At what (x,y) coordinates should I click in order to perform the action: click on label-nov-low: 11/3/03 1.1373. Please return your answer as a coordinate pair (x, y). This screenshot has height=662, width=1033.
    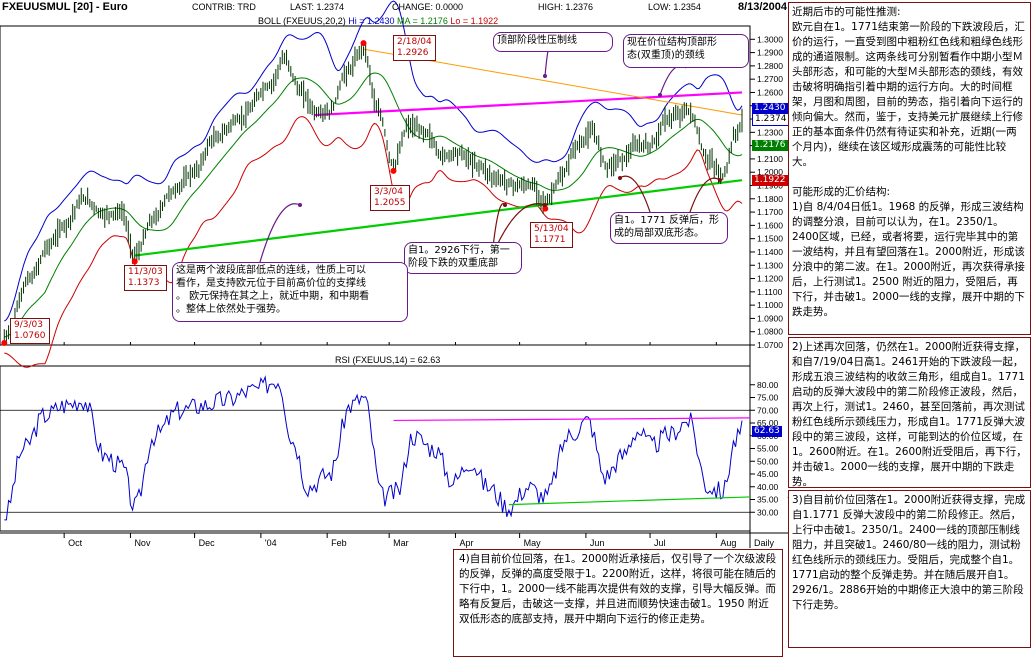
    Looking at the image, I should click on (145, 278).